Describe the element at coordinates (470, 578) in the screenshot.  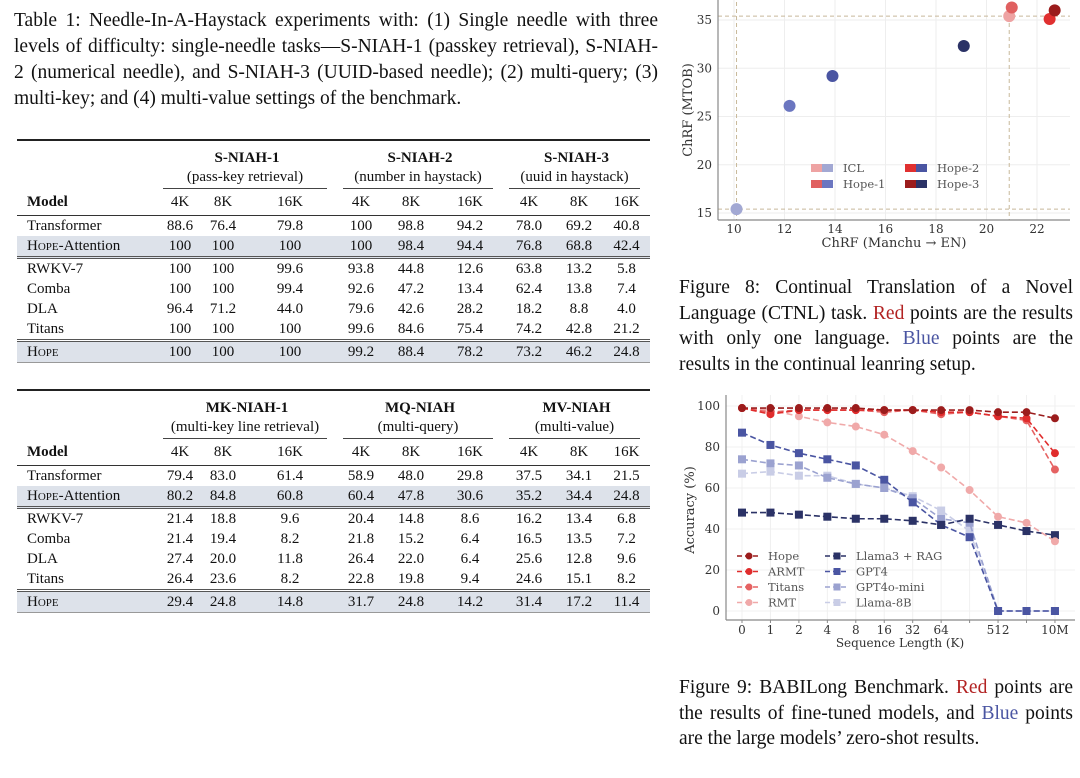
I see `table-cell: 9.4` at that location.